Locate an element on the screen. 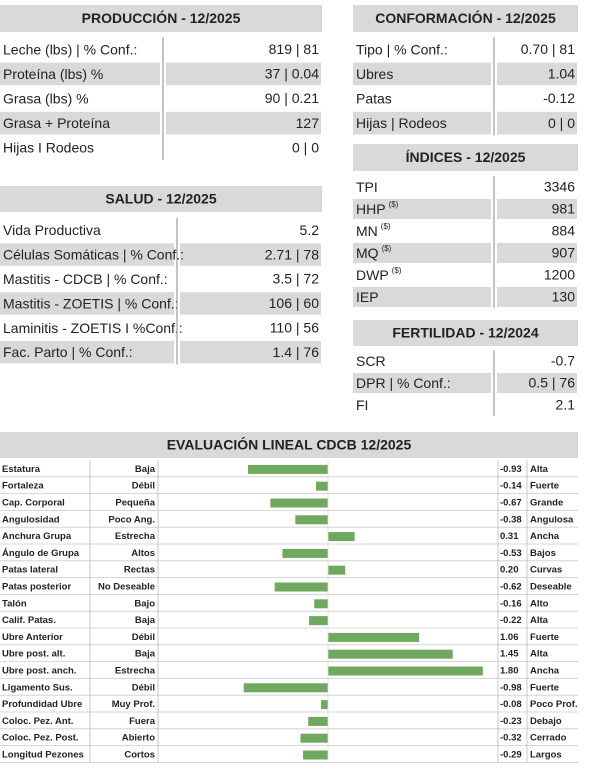 This screenshot has height=771, width=592. value-label: 1.80 is located at coordinates (509, 671).